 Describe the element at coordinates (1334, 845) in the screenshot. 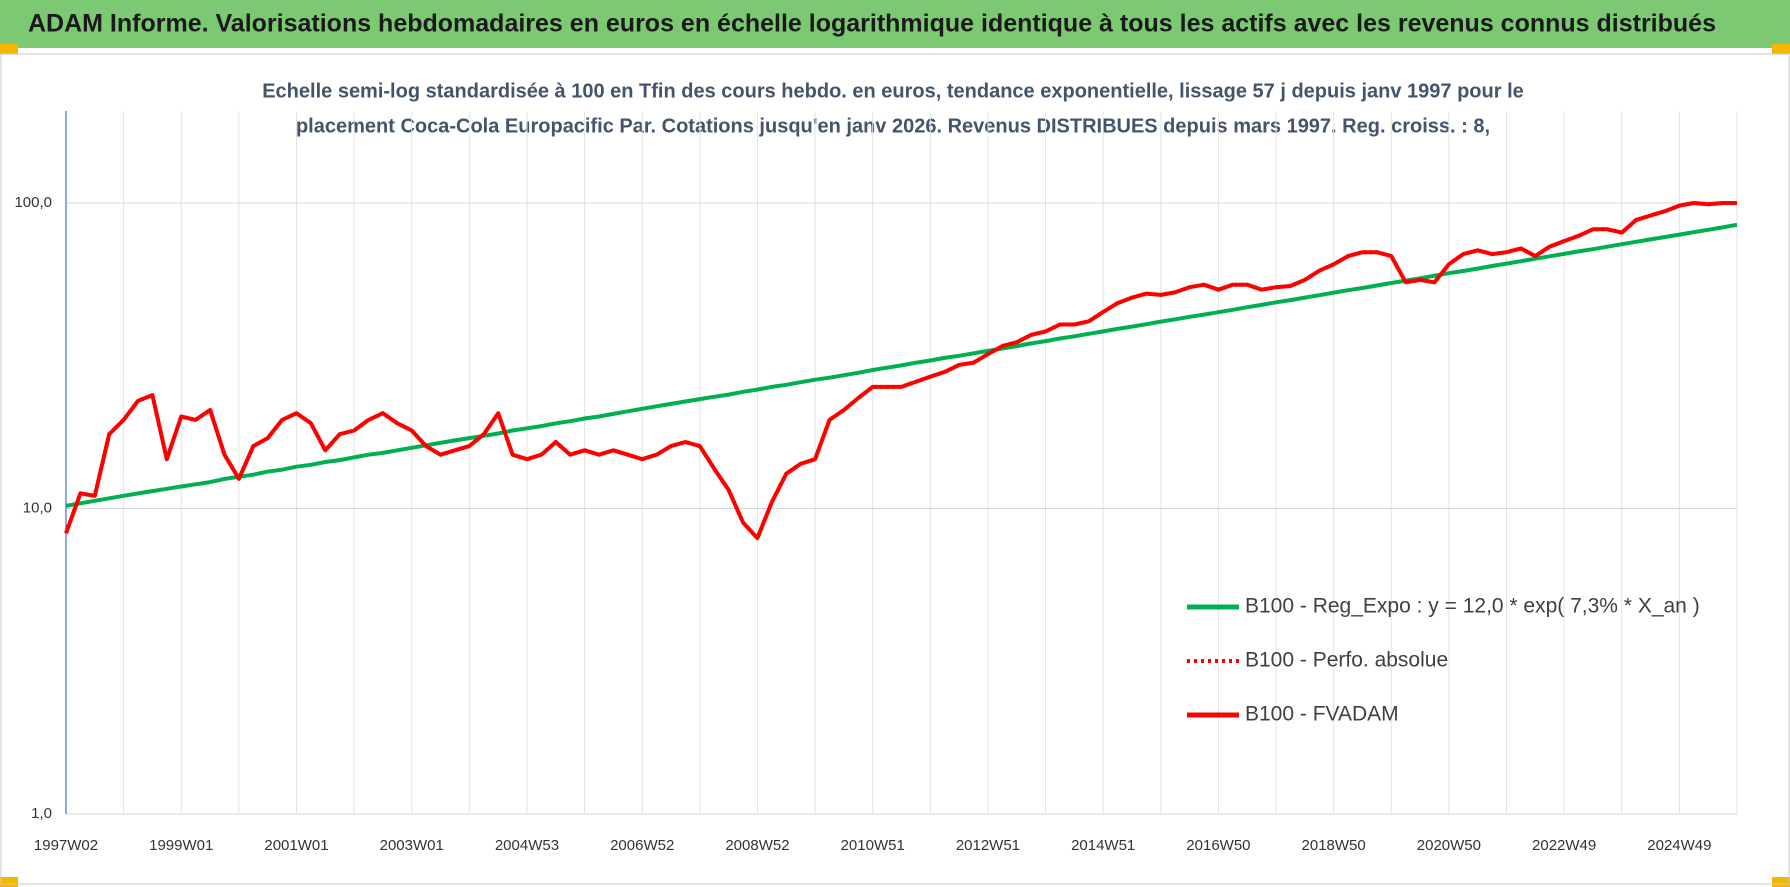

I see `x-tick-label: 2018W50` at that location.